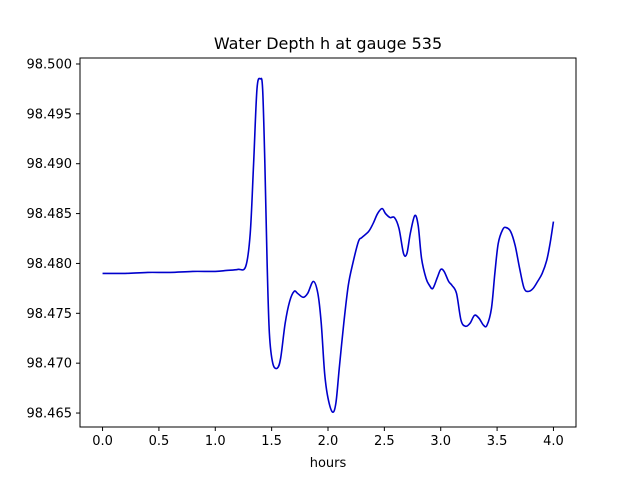 This screenshot has width=640, height=480. I want to click on y-tick-label: 98.490, so click(50, 164).